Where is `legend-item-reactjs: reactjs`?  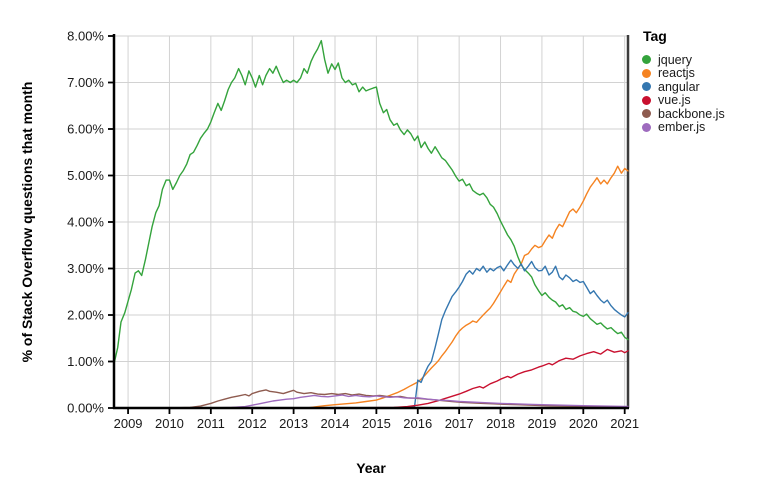
legend-item-reactjs: reactjs is located at coordinates (683, 73).